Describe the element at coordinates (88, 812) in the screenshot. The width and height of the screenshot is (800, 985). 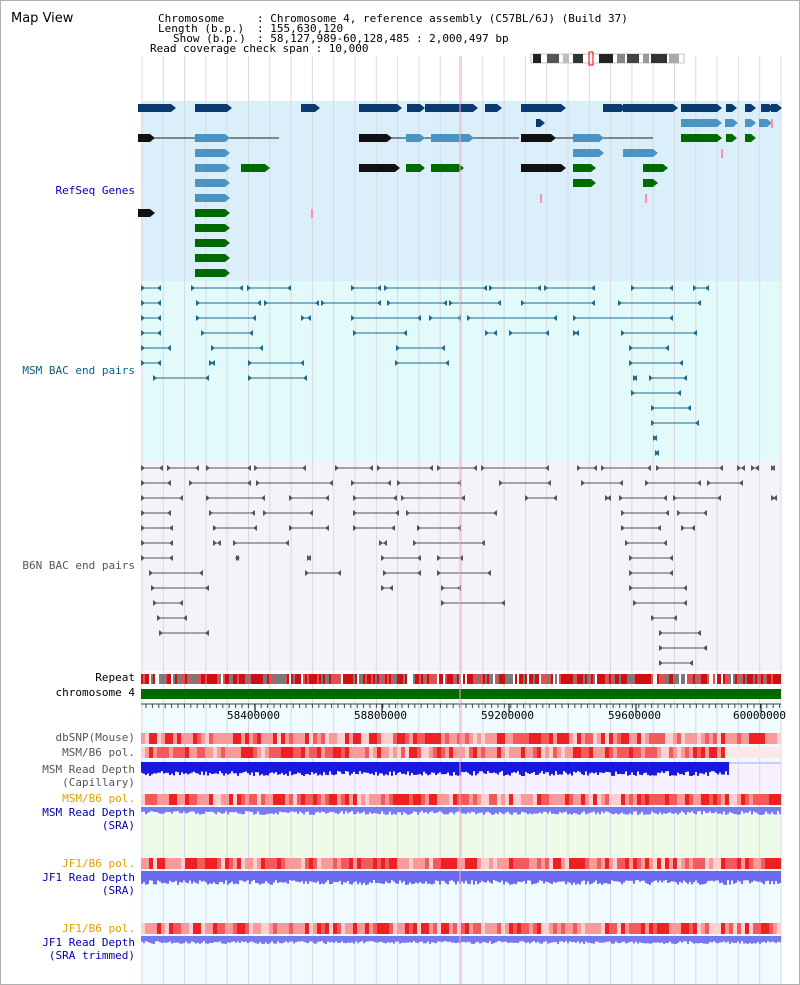
I see `msm-depth-sra-label: MSM Read Depth` at that location.